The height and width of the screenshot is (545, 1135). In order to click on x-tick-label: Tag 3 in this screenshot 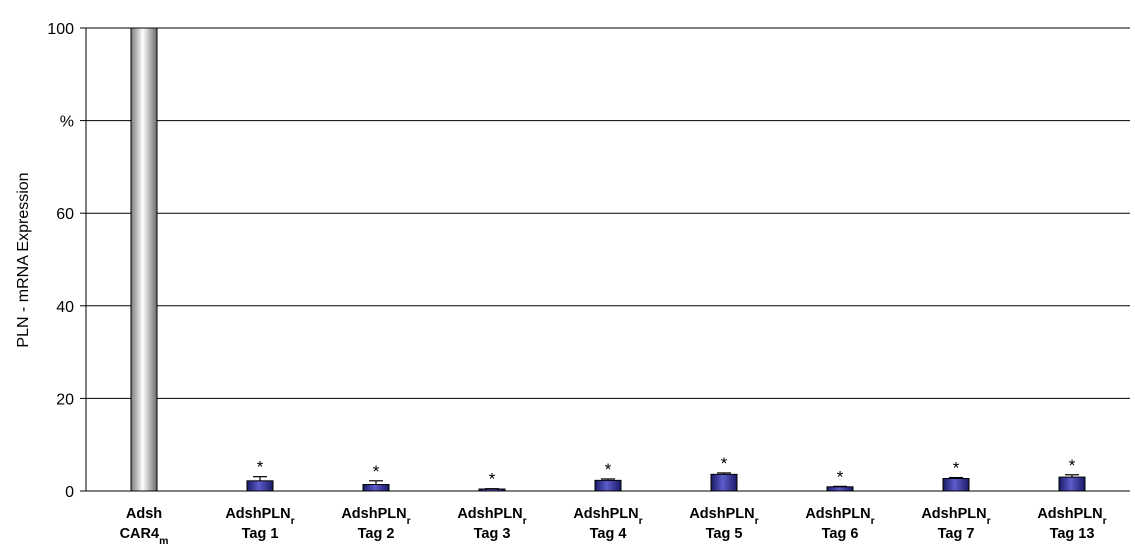, I will do `click(492, 534)`.